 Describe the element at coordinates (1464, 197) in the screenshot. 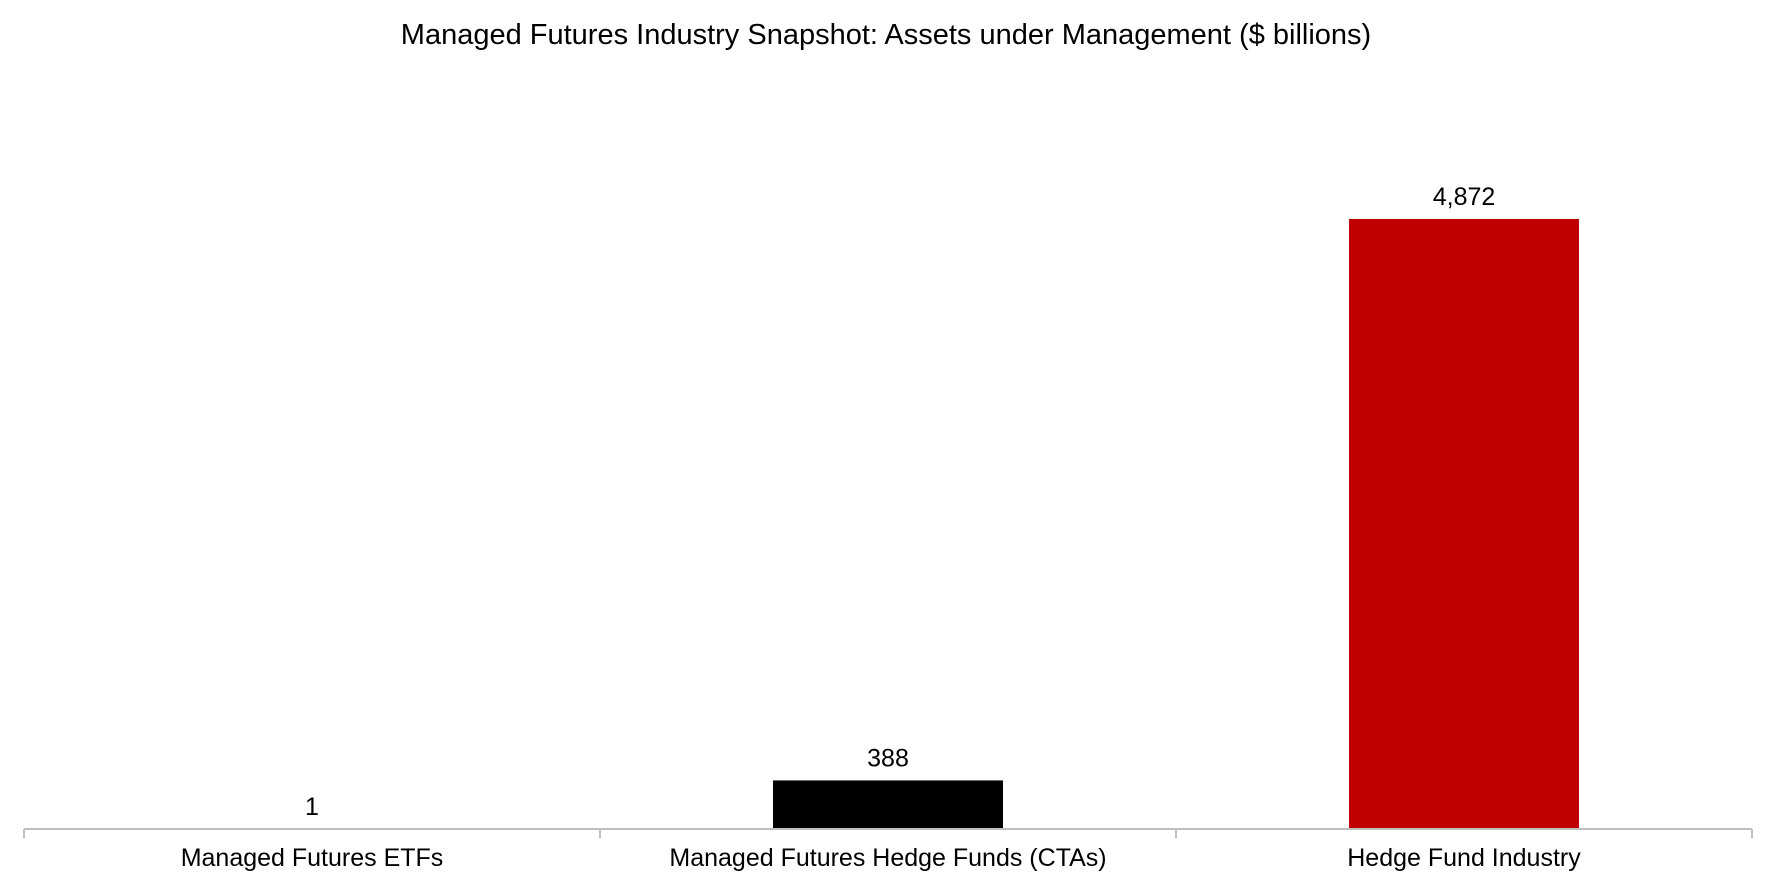

I see `value-label-hedge-fund-industry: 4,872` at that location.